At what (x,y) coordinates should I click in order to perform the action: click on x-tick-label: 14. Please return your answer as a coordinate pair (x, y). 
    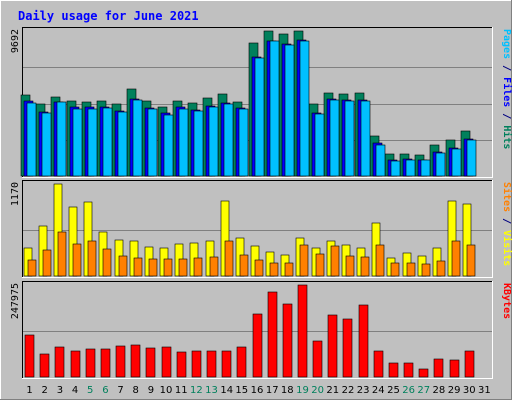
    Looking at the image, I should click on (226, 390).